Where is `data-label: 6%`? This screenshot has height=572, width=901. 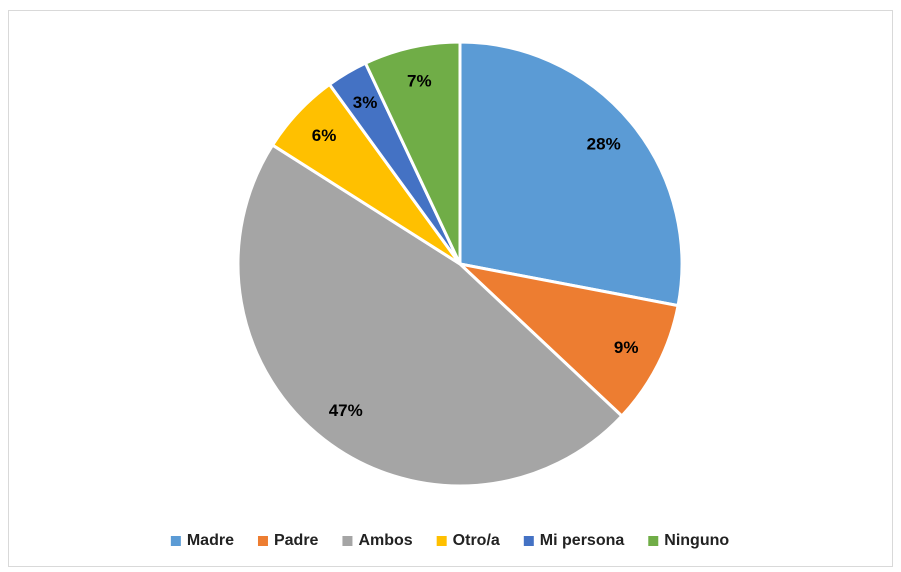 data-label: 6% is located at coordinates (324, 135).